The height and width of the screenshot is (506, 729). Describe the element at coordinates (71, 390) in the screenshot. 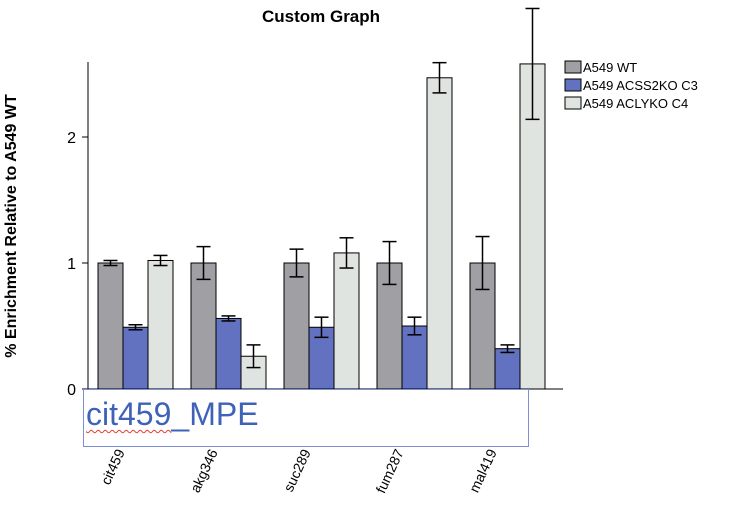

I see `y-tick-label: 0` at that location.